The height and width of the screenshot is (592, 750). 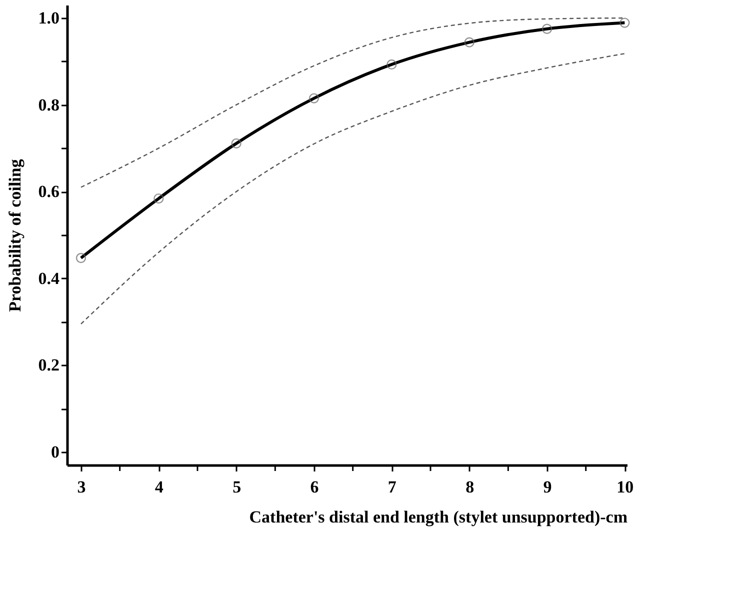 What do you see at coordinates (49, 365) in the screenshot?
I see `y-tick-label: 0.2` at bounding box center [49, 365].